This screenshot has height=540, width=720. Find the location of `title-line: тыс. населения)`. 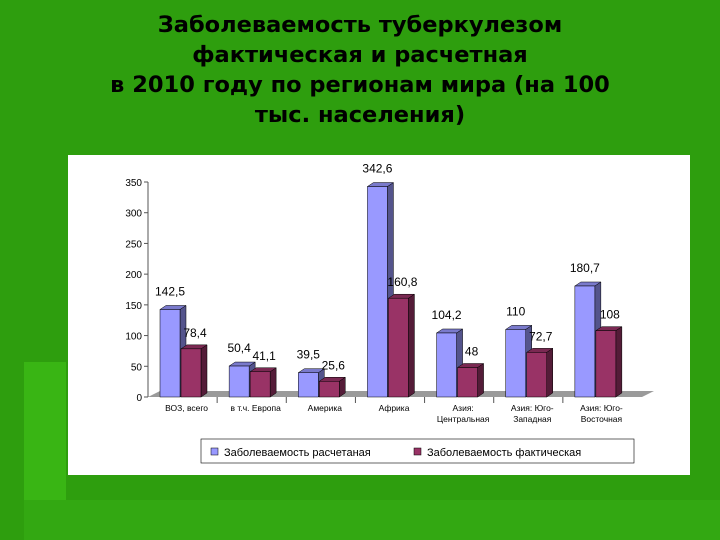

title-line: тыс. населения) is located at coordinates (360, 115).